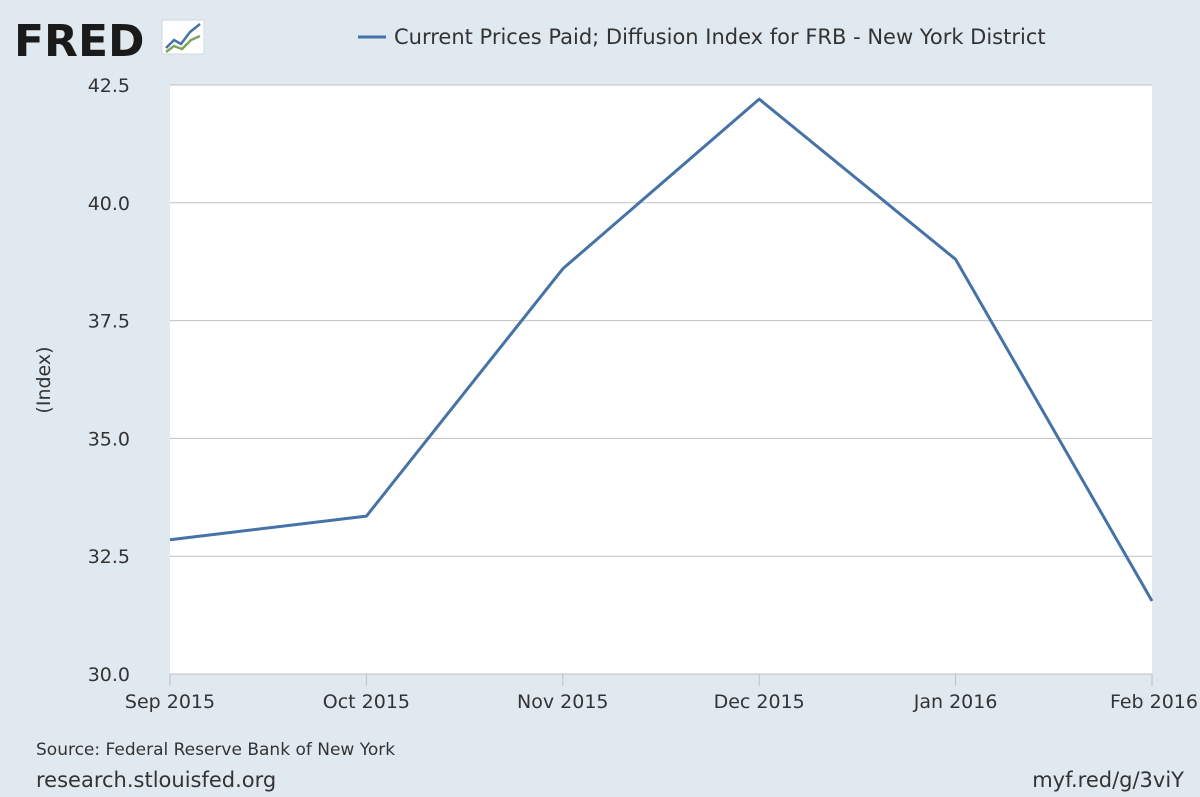  What do you see at coordinates (44, 379) in the screenshot?
I see `y-axis-title: (Index)` at bounding box center [44, 379].